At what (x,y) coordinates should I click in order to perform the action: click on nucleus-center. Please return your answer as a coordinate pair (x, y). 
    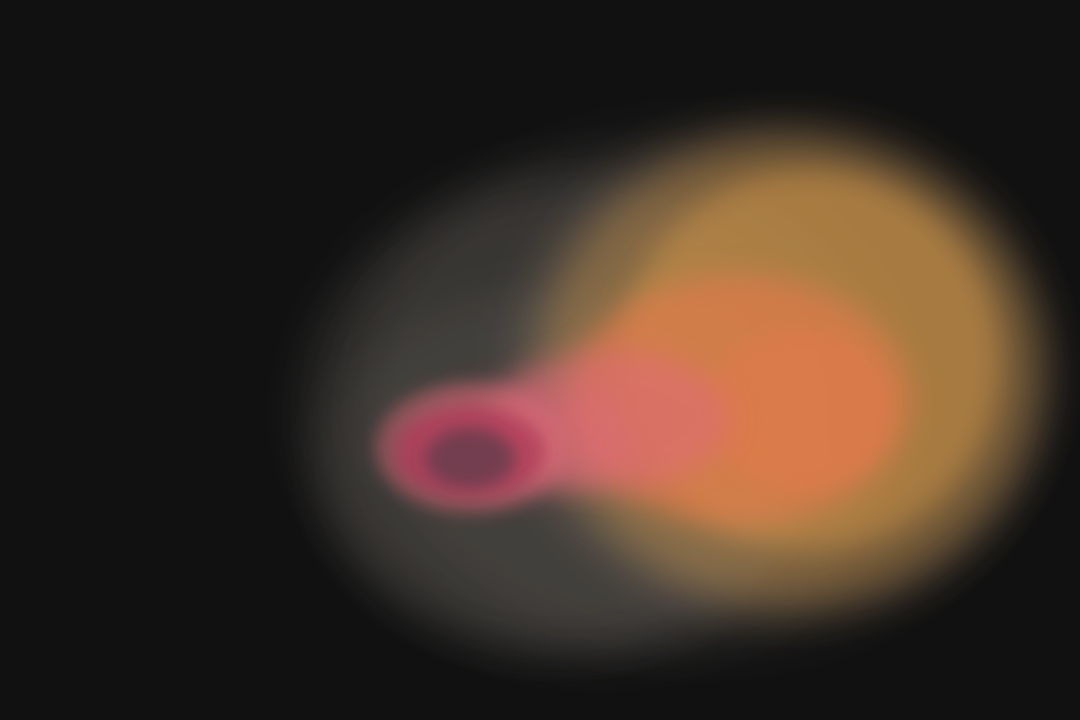
    Looking at the image, I should click on (470, 458).